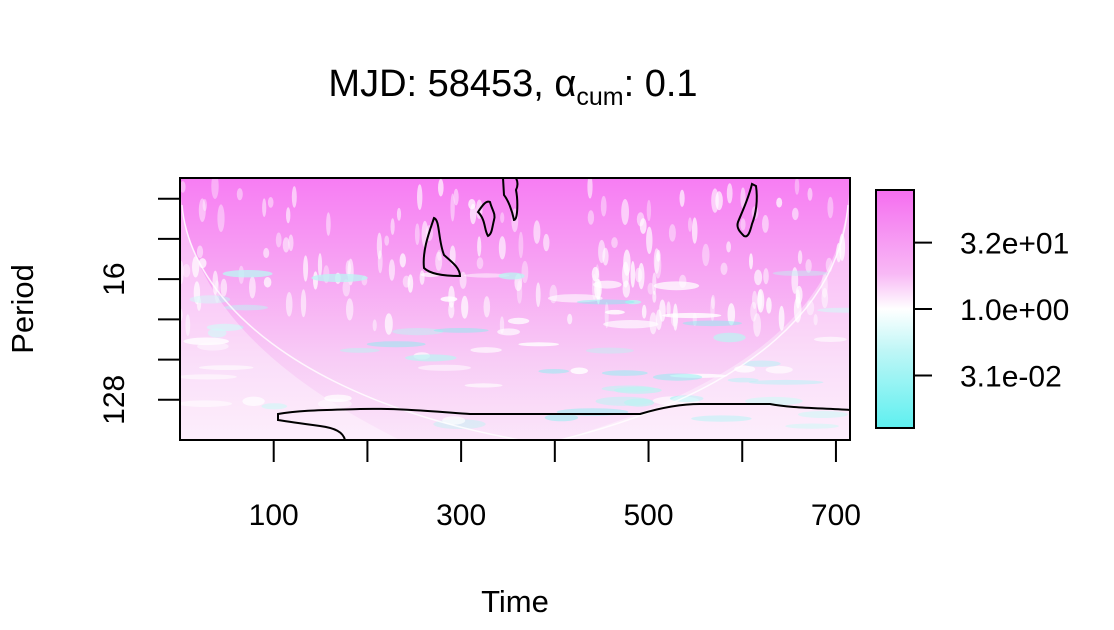  What do you see at coordinates (565, 84) in the screenshot?
I see `title-alpha: α` at bounding box center [565, 84].